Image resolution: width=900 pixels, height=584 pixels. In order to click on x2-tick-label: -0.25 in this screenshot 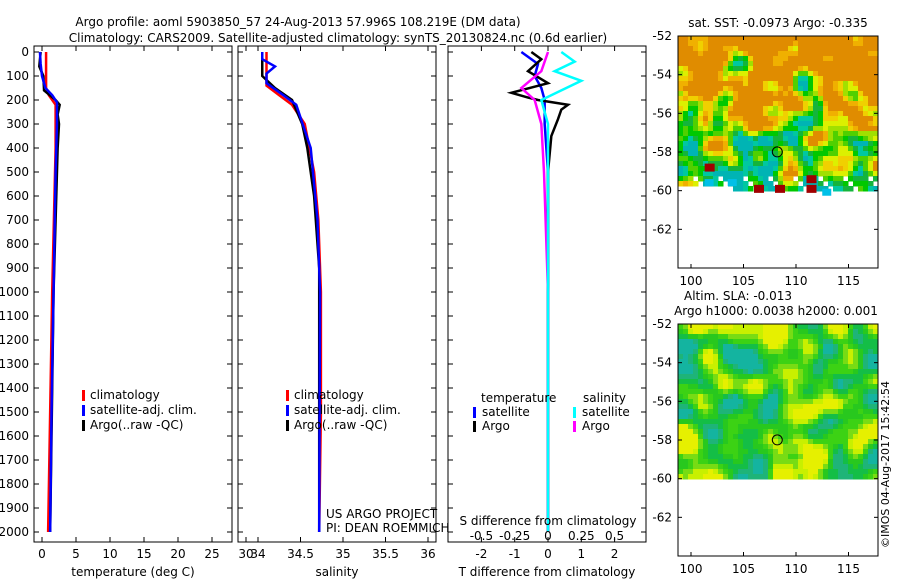, I will do `click(514, 536)`.